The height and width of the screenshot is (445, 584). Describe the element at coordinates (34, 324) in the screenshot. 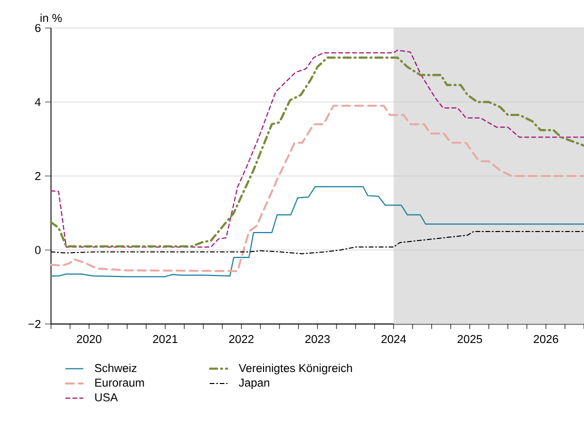

I see `y-tick-label: −2` at that location.